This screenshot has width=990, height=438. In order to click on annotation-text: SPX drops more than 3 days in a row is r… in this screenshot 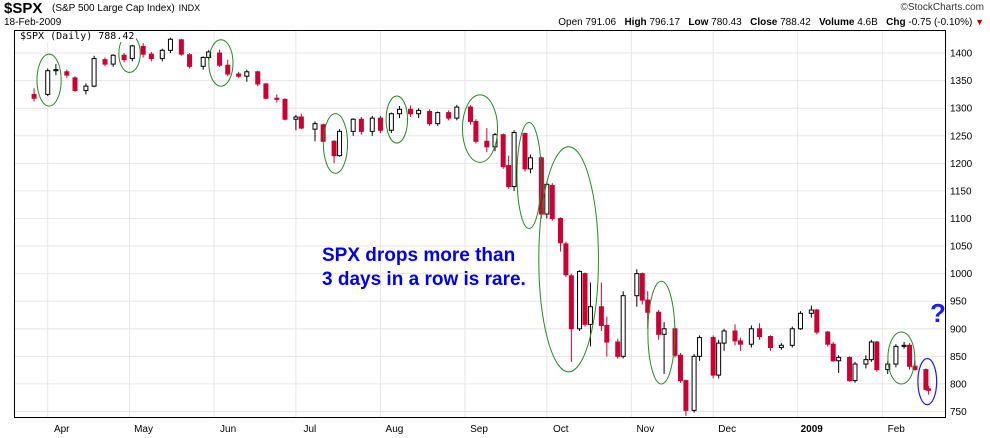, I will do `click(424, 268)`.